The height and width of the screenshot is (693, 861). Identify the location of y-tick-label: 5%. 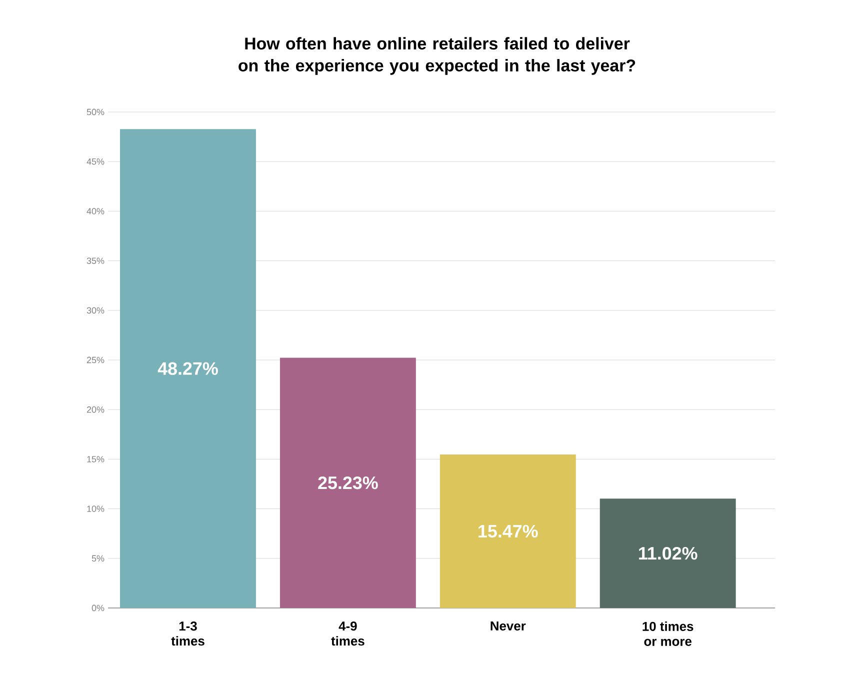
(98, 558).